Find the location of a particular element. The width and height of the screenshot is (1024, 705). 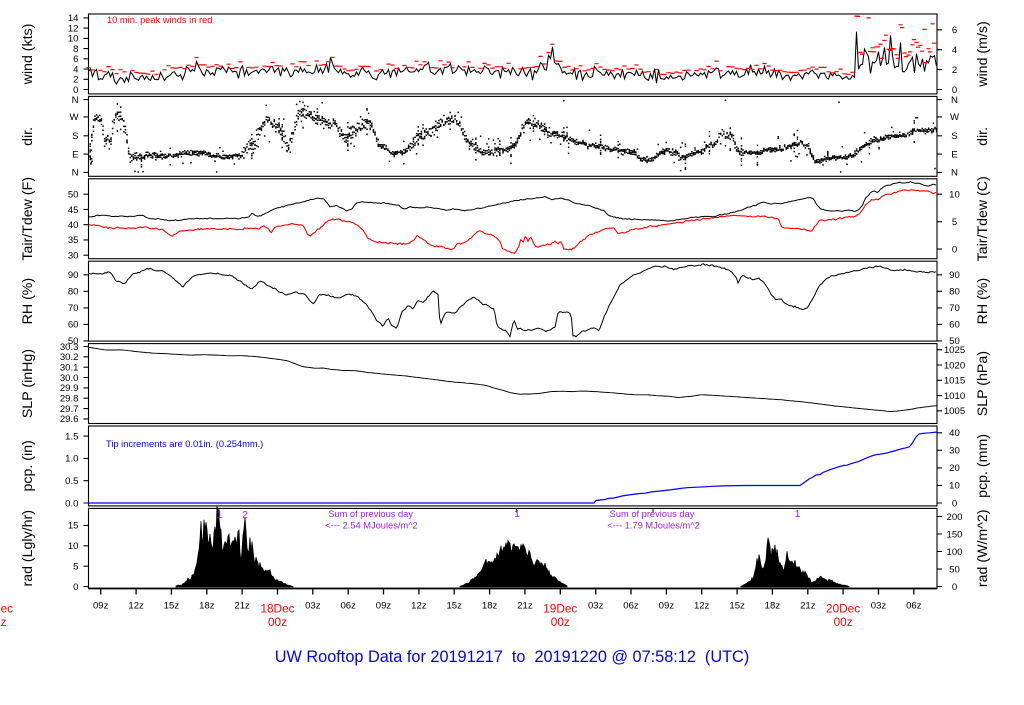

svg-text: rad (W/m^2) is located at coordinates (983, 548).